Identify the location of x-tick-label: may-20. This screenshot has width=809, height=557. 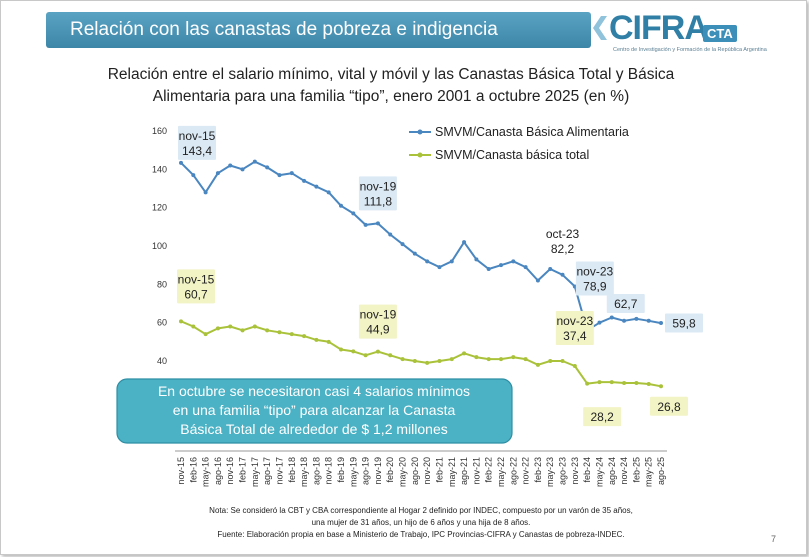
(403, 472).